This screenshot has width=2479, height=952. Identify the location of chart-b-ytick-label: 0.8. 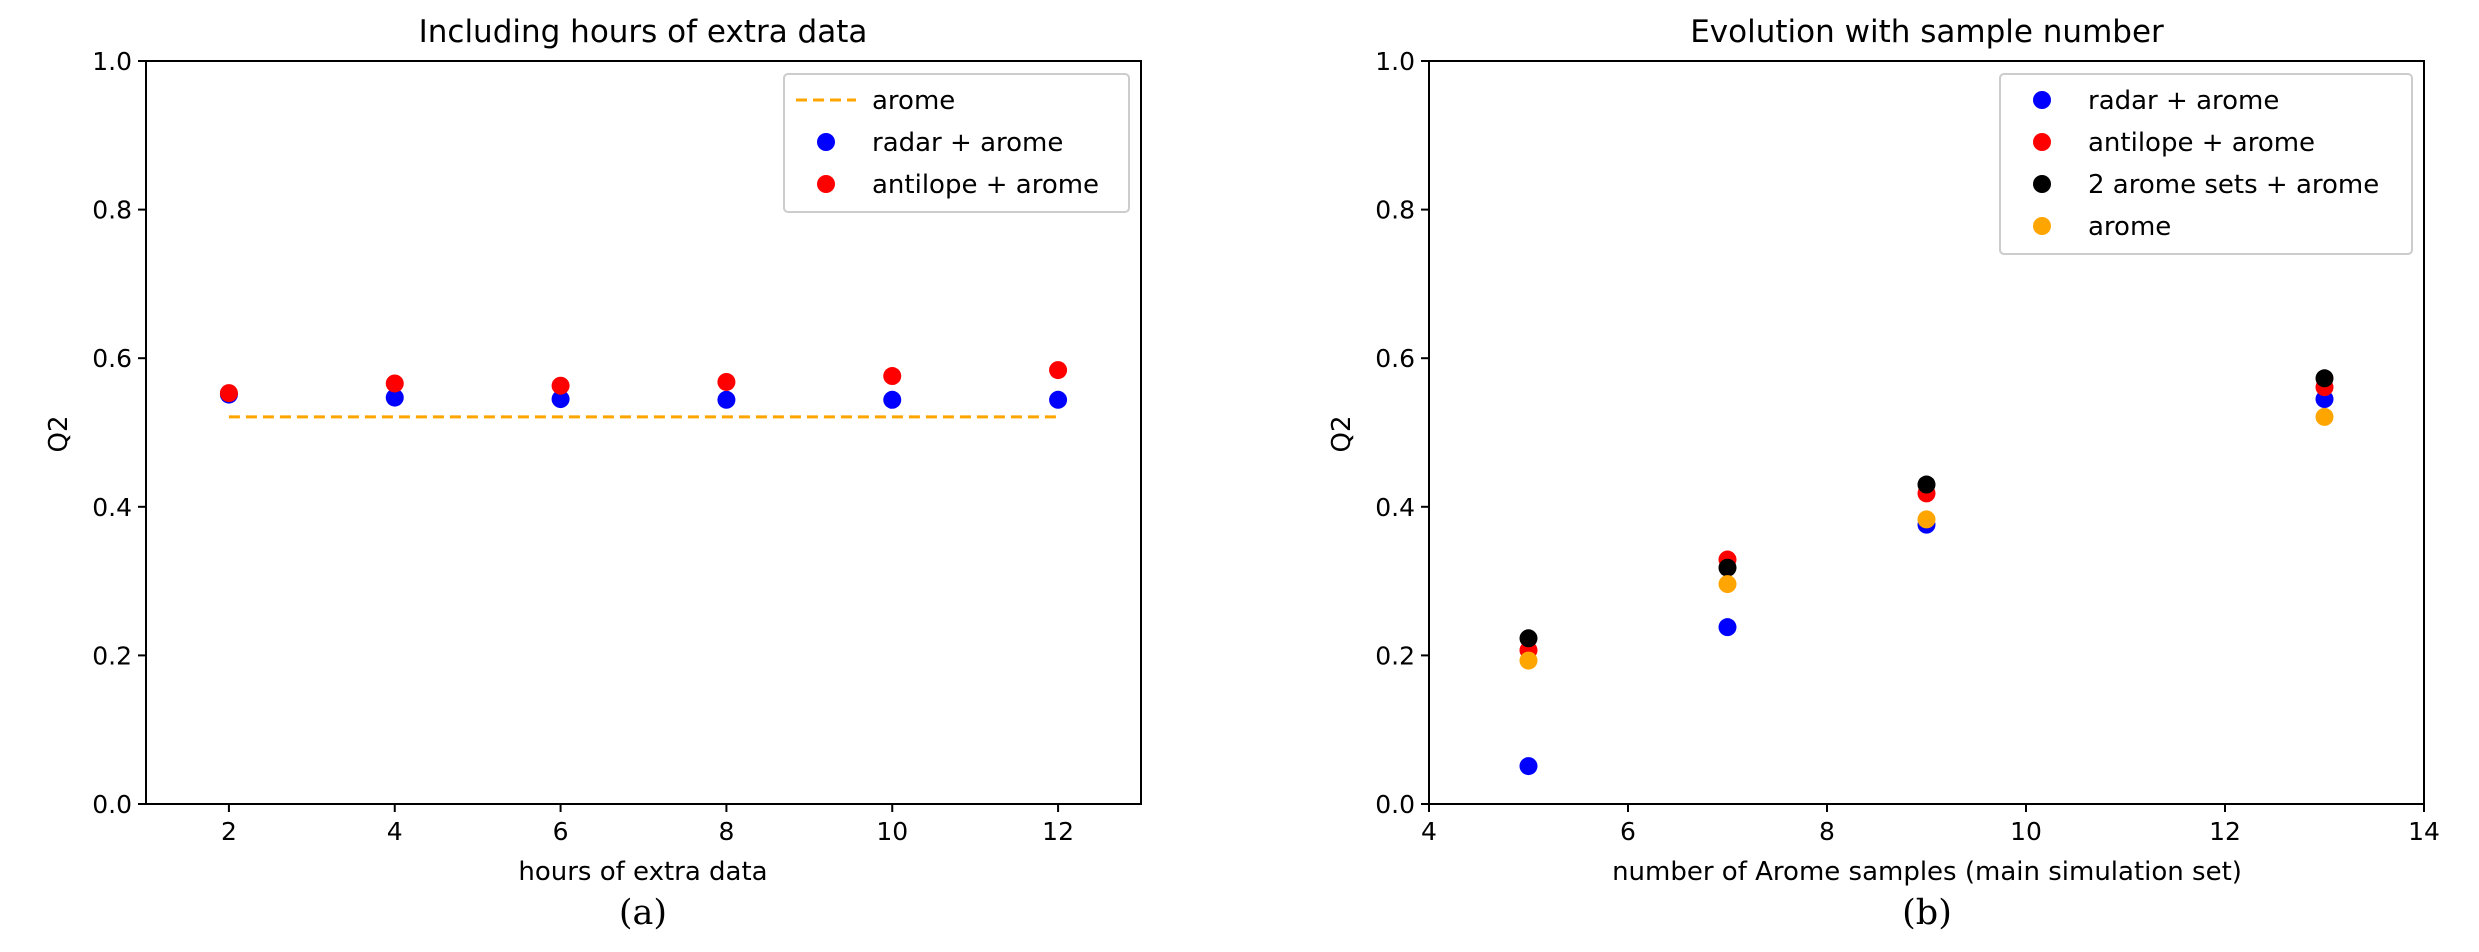
(1395, 210).